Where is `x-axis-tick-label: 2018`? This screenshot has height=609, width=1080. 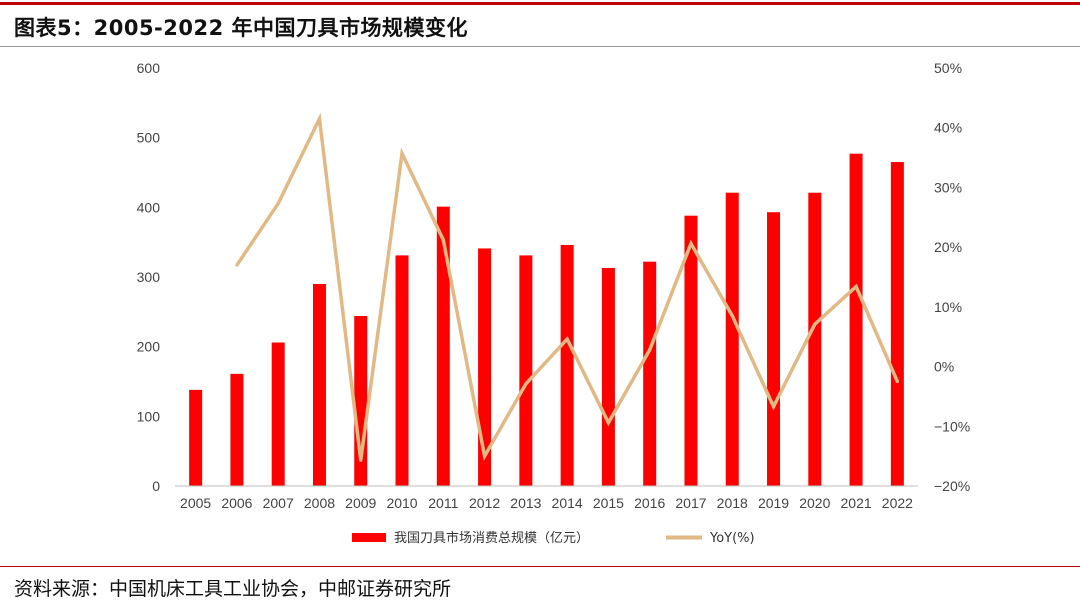 x-axis-tick-label: 2018 is located at coordinates (732, 503).